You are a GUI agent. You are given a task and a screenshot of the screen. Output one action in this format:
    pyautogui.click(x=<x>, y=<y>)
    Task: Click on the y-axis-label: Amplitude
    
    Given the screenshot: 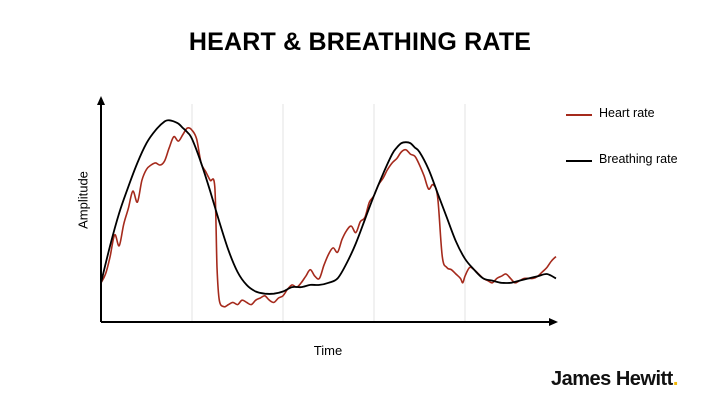 What is the action you would take?
    pyautogui.click(x=83, y=200)
    